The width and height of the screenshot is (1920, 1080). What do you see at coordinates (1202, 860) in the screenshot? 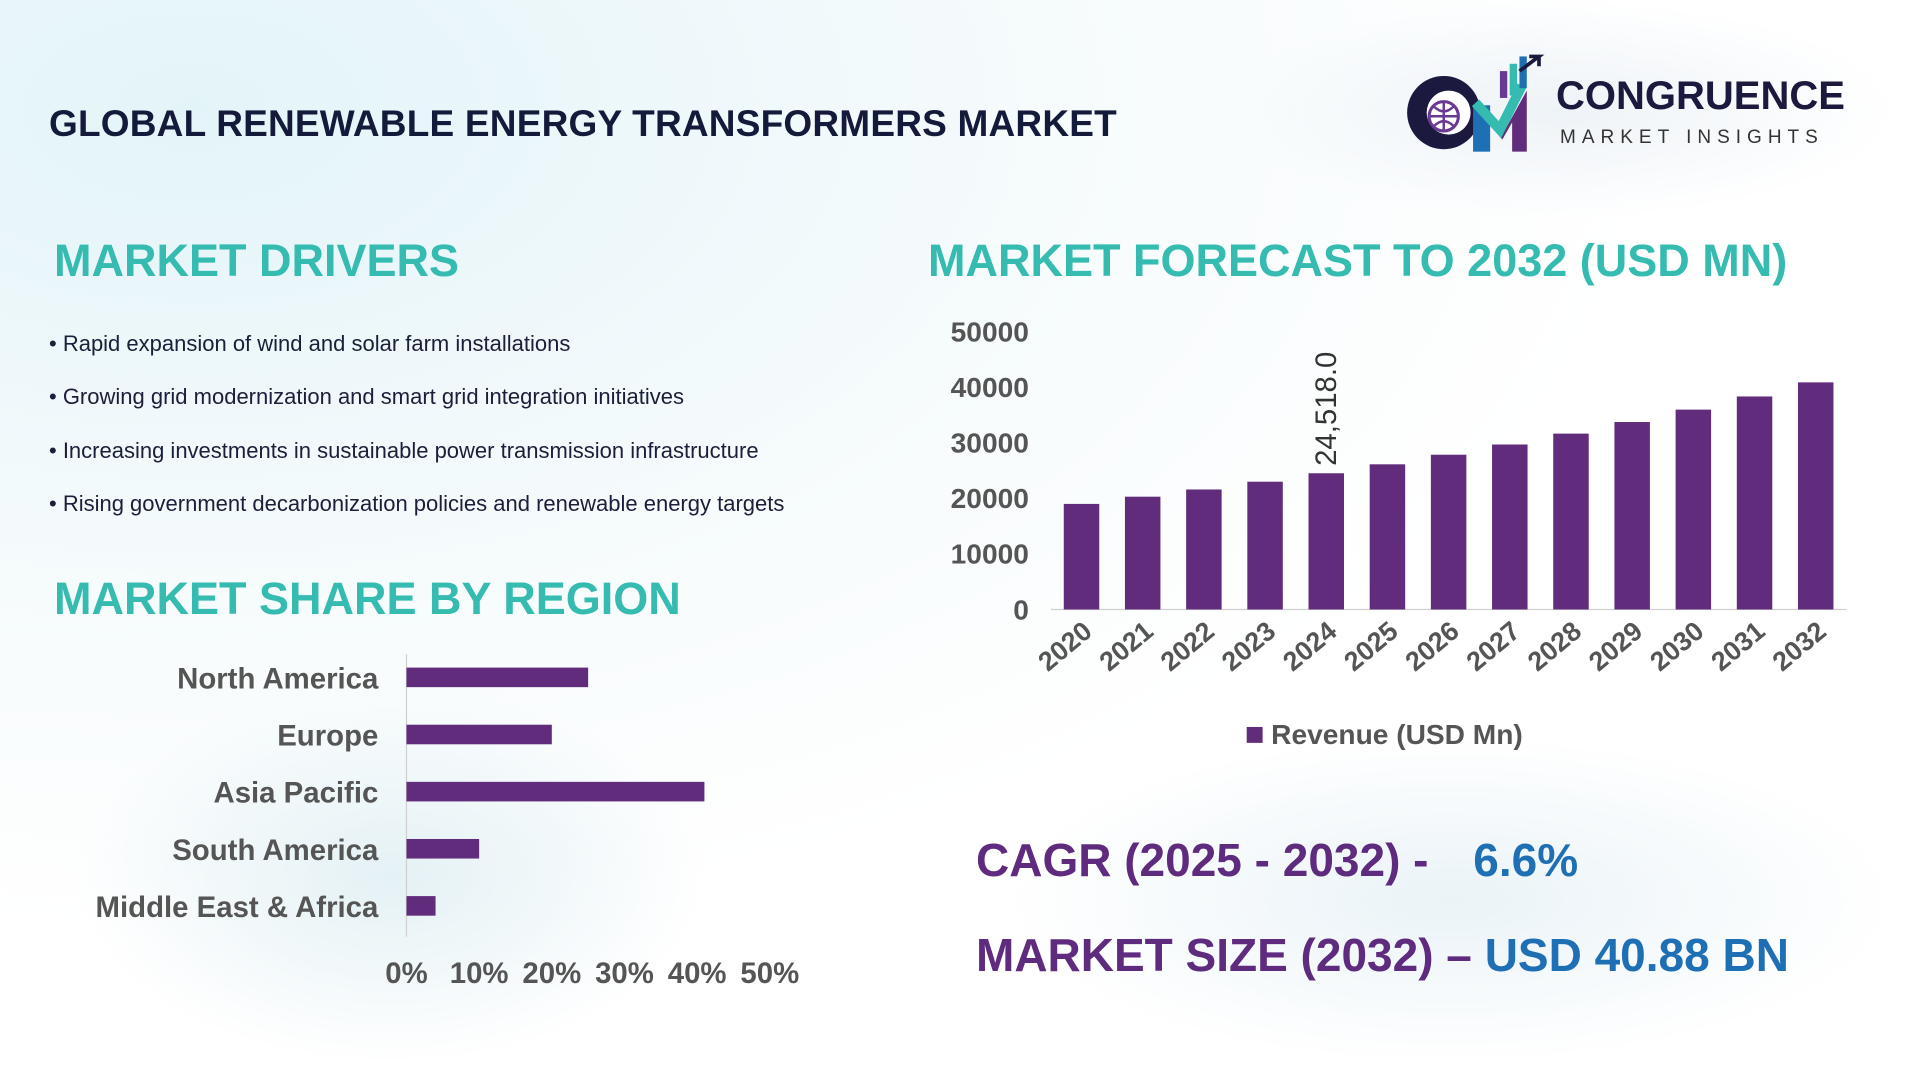
I see `cagr-label: CAGR (2025 - 2032) -` at bounding box center [1202, 860].